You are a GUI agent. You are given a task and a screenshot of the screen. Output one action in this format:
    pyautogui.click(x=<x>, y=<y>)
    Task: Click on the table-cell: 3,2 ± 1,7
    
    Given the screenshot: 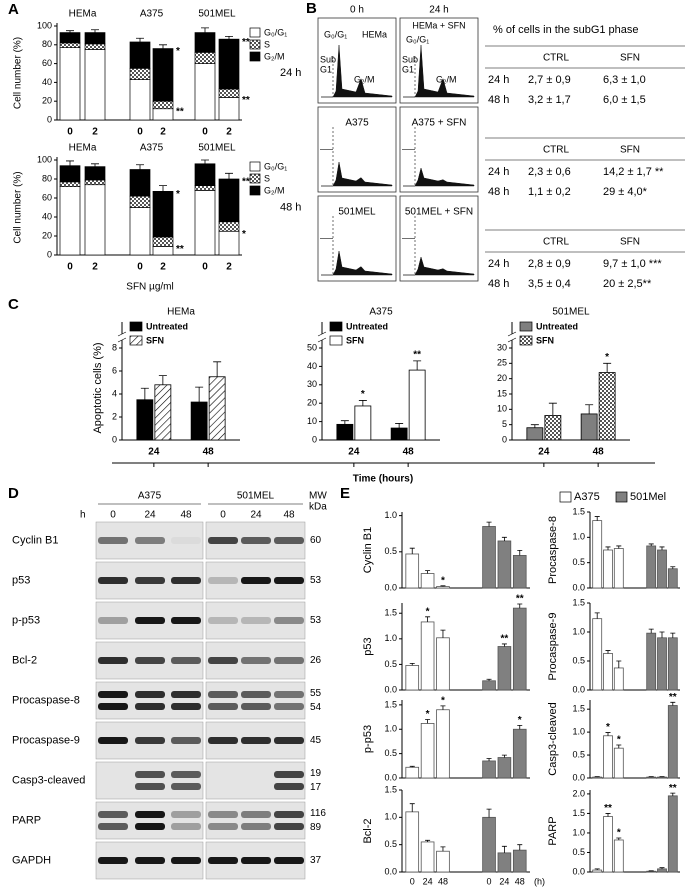 What is the action you would take?
    pyautogui.click(x=549, y=100)
    